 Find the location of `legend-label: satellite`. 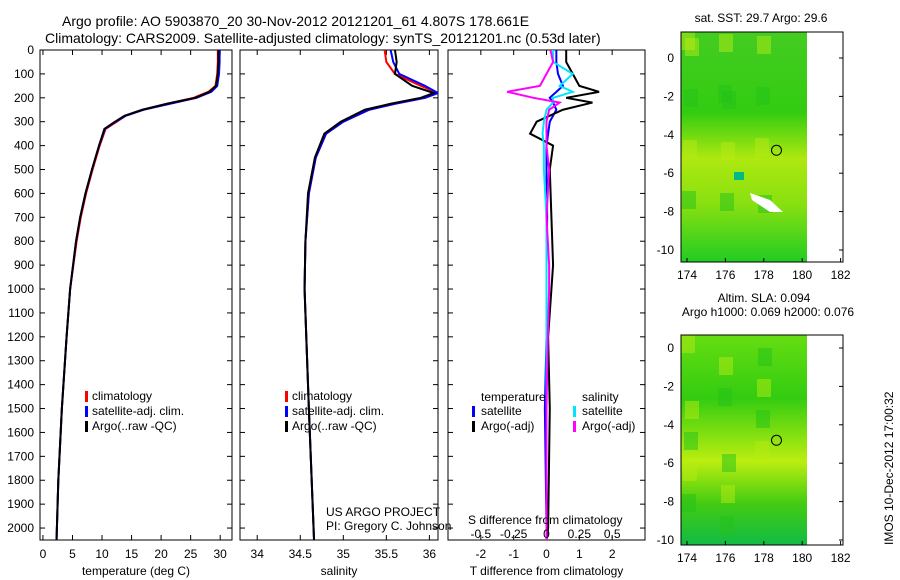

legend-label: satellite is located at coordinates (501, 411).